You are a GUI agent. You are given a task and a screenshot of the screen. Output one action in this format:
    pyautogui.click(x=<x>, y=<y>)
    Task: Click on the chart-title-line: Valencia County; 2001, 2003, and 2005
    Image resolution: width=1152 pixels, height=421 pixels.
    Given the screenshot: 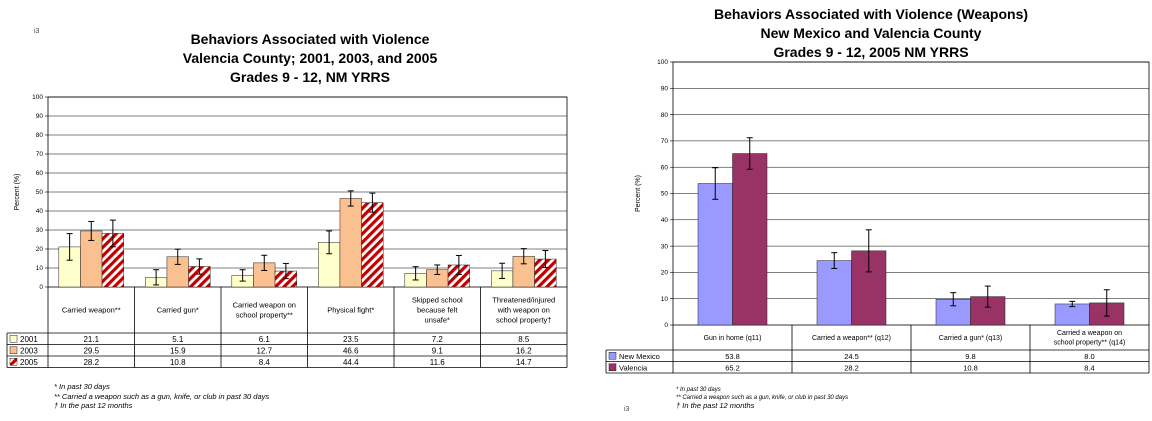 What is the action you would take?
    pyautogui.click(x=310, y=58)
    